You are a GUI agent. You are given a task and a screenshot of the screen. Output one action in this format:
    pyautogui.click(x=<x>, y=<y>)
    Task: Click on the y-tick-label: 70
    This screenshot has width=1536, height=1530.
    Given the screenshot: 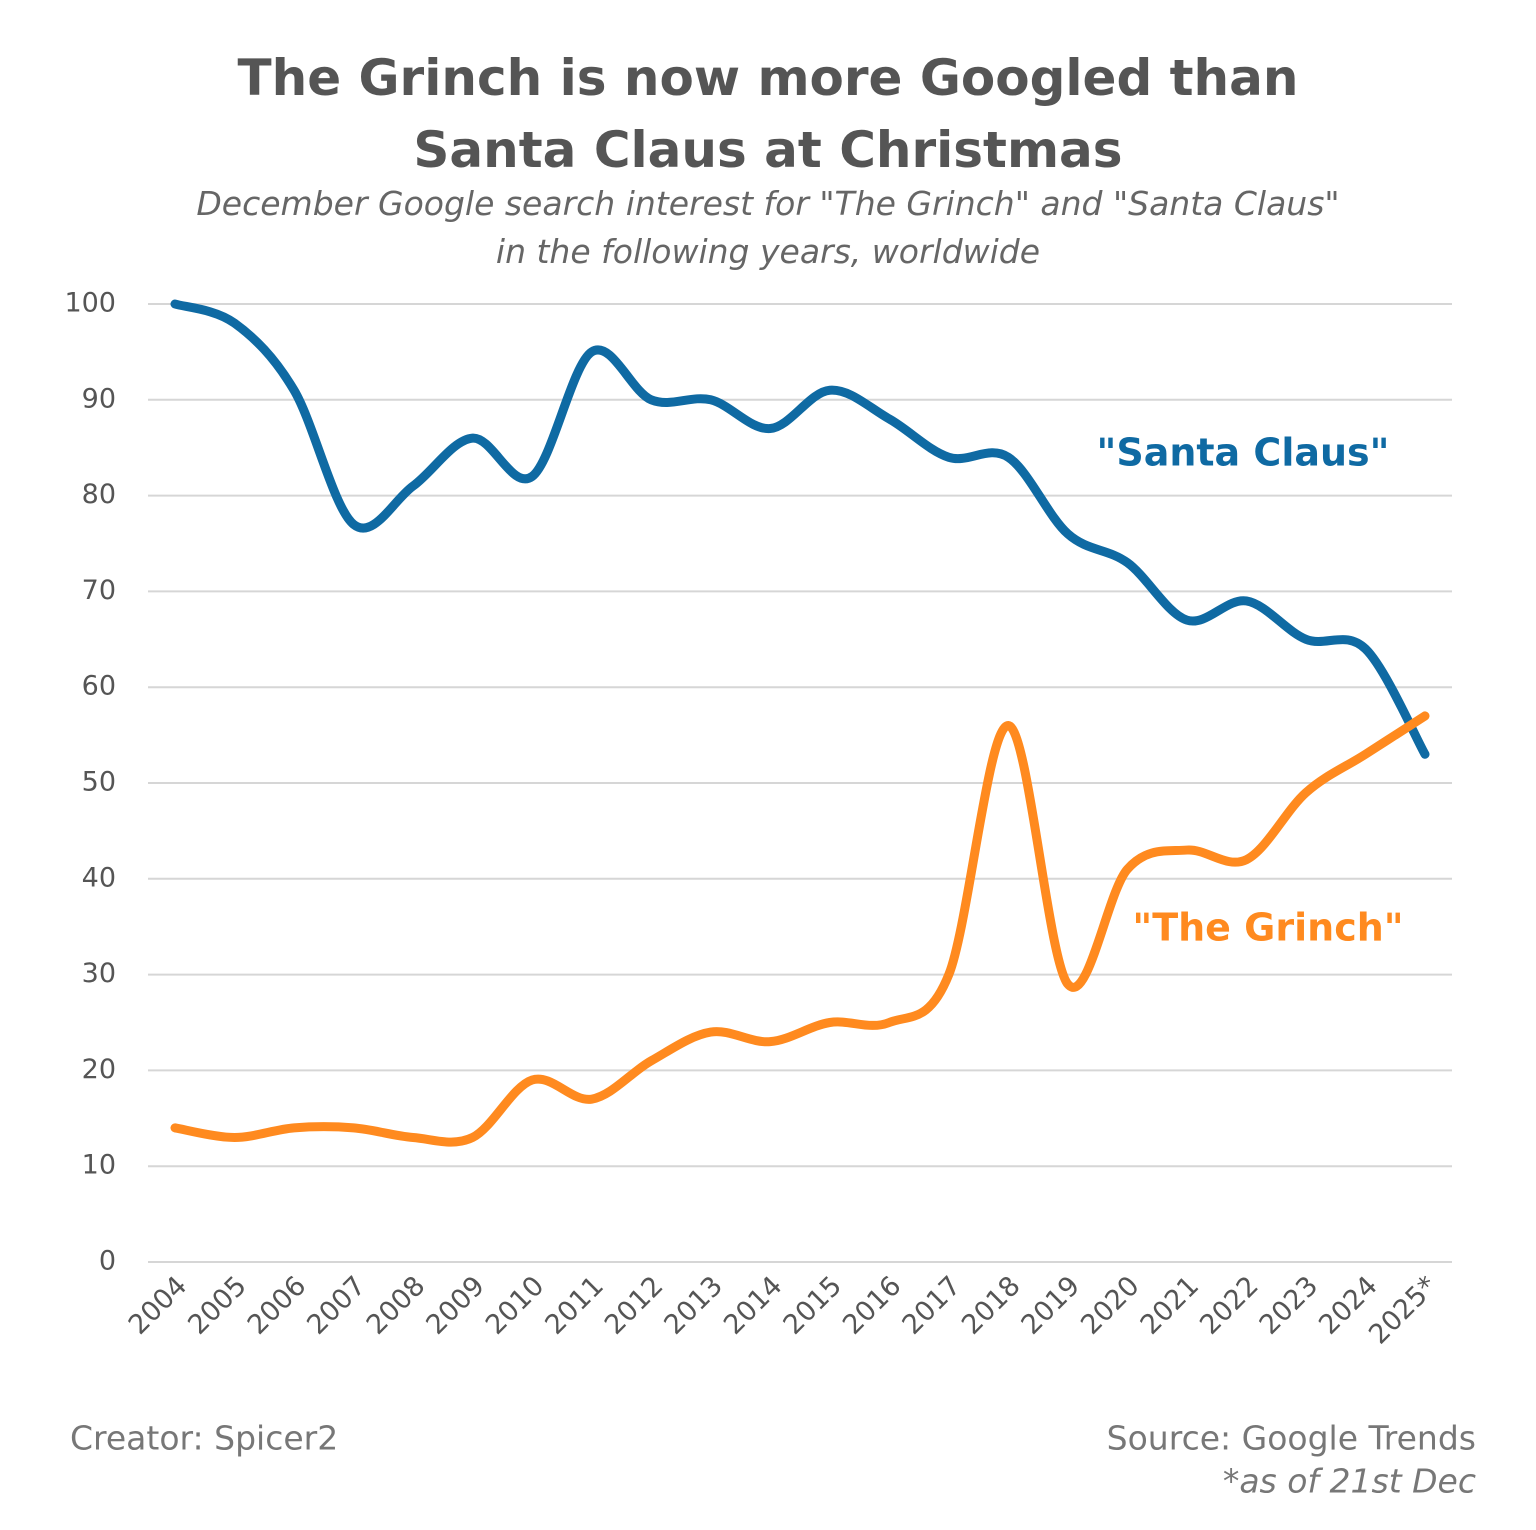 What is the action you would take?
    pyautogui.click(x=99, y=590)
    